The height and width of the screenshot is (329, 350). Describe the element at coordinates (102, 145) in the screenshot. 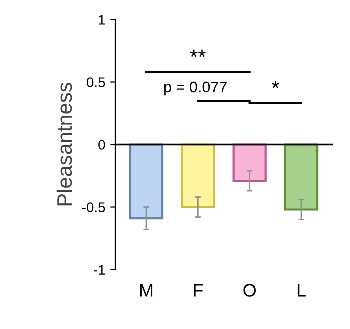

I see `y-tick-label: 0` at that location.